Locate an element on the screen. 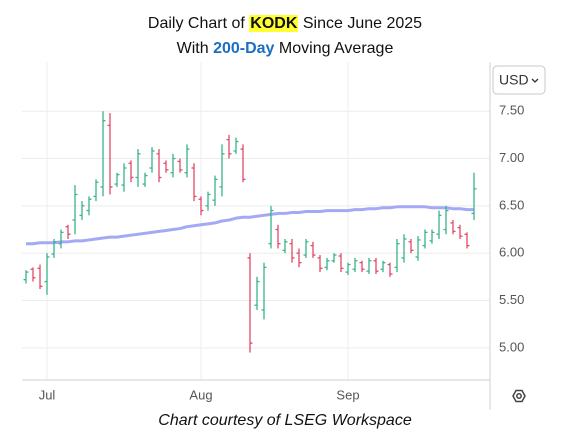 The width and height of the screenshot is (570, 444). moving-average-line is located at coordinates (250, 225).